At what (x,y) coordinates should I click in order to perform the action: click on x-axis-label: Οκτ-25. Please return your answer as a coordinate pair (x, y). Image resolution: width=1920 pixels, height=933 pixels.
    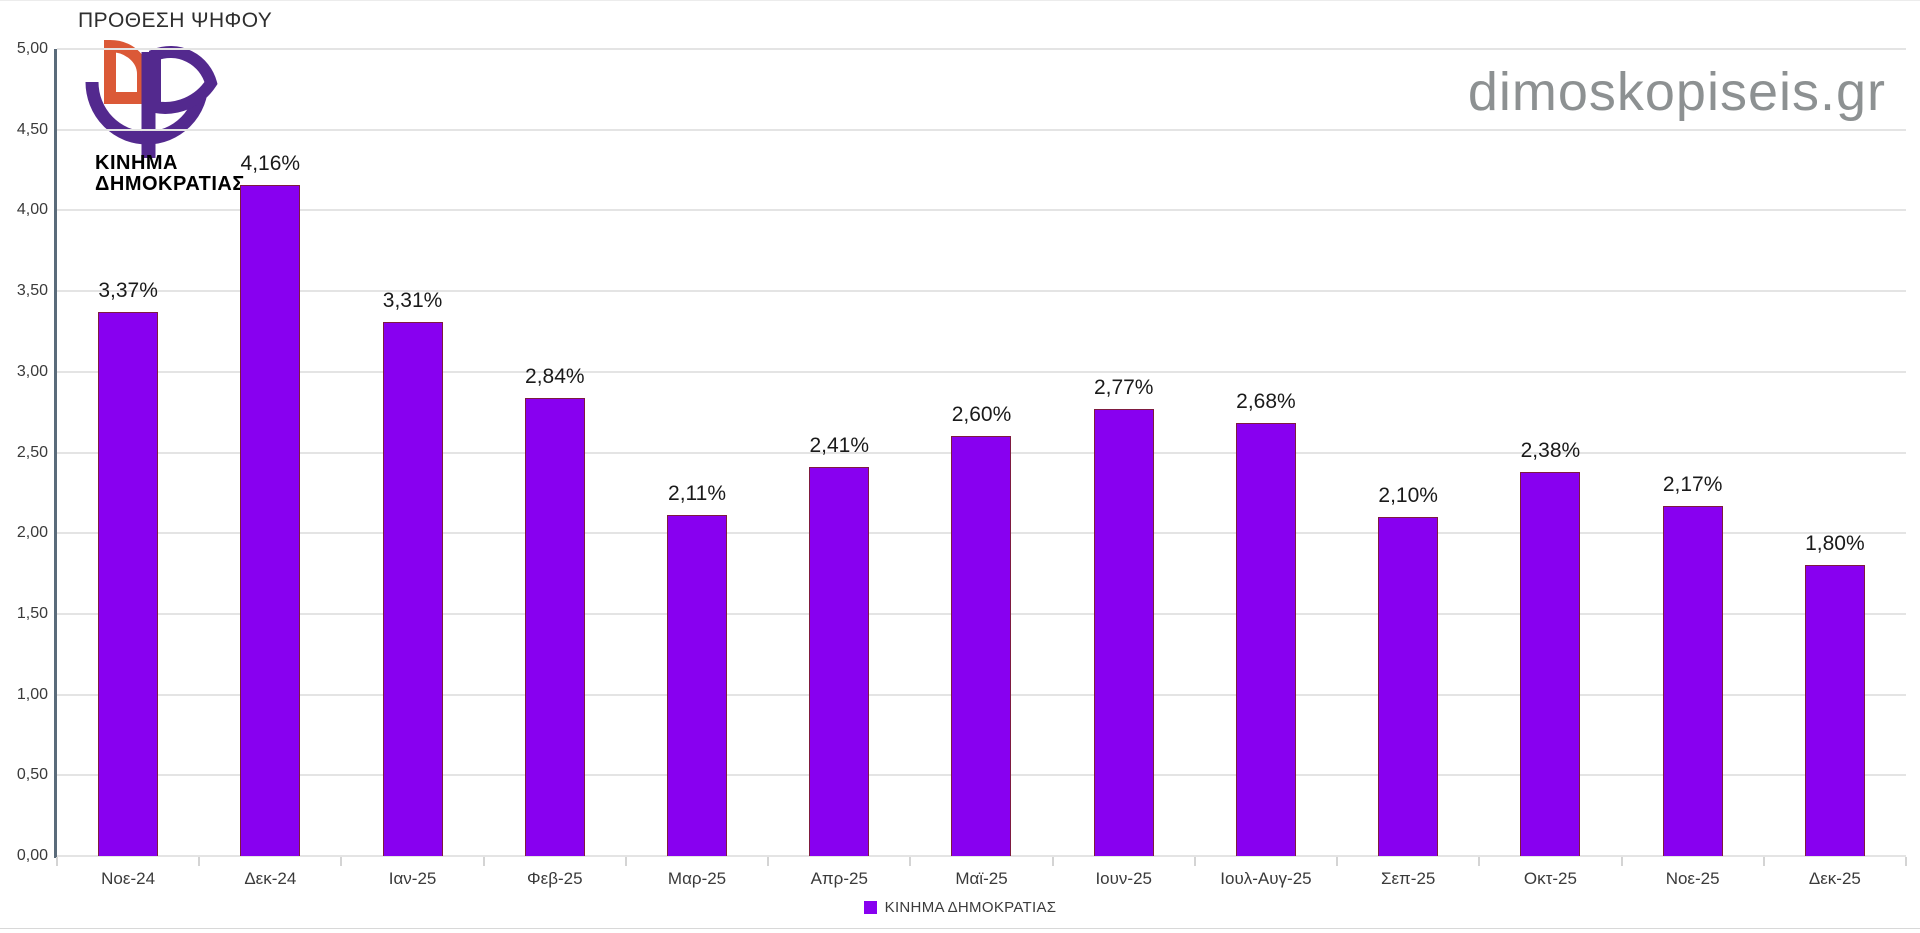
    Looking at the image, I should click on (1550, 878).